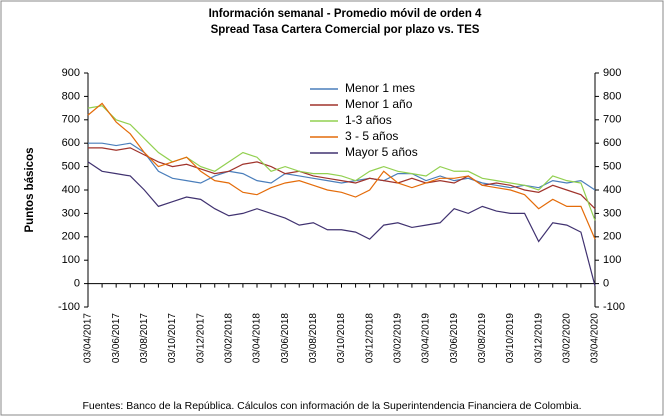  Describe the element at coordinates (538, 338) in the screenshot. I see `x-tick-label: 03/12/2019` at that location.